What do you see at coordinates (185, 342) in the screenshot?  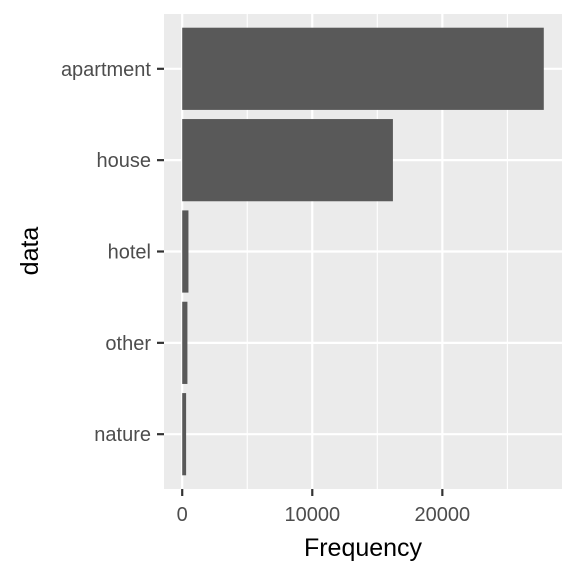 I see `bar-other` at bounding box center [185, 342].